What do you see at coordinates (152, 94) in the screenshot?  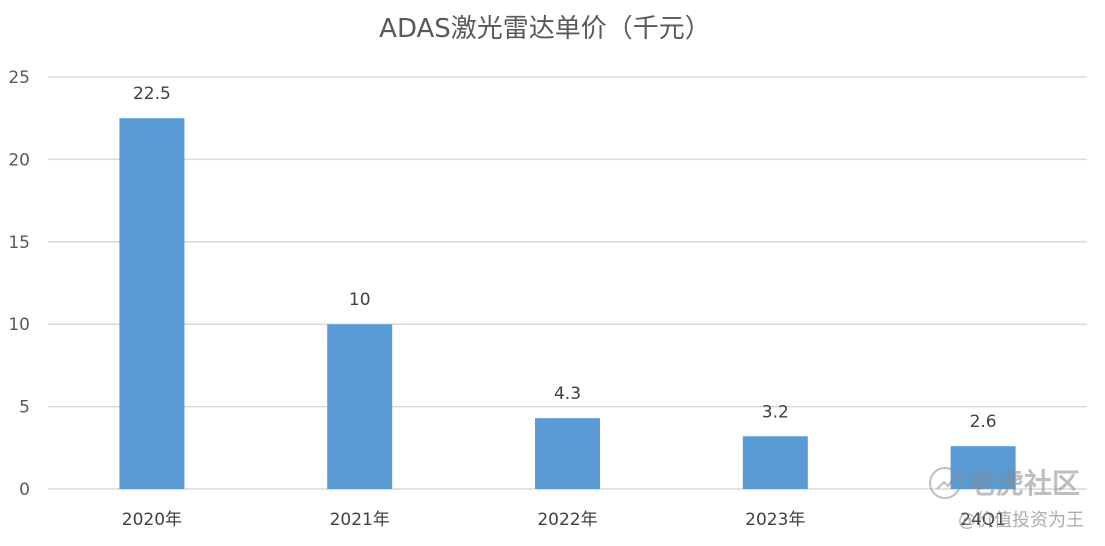 I see `data-label: 22.5` at bounding box center [152, 94].